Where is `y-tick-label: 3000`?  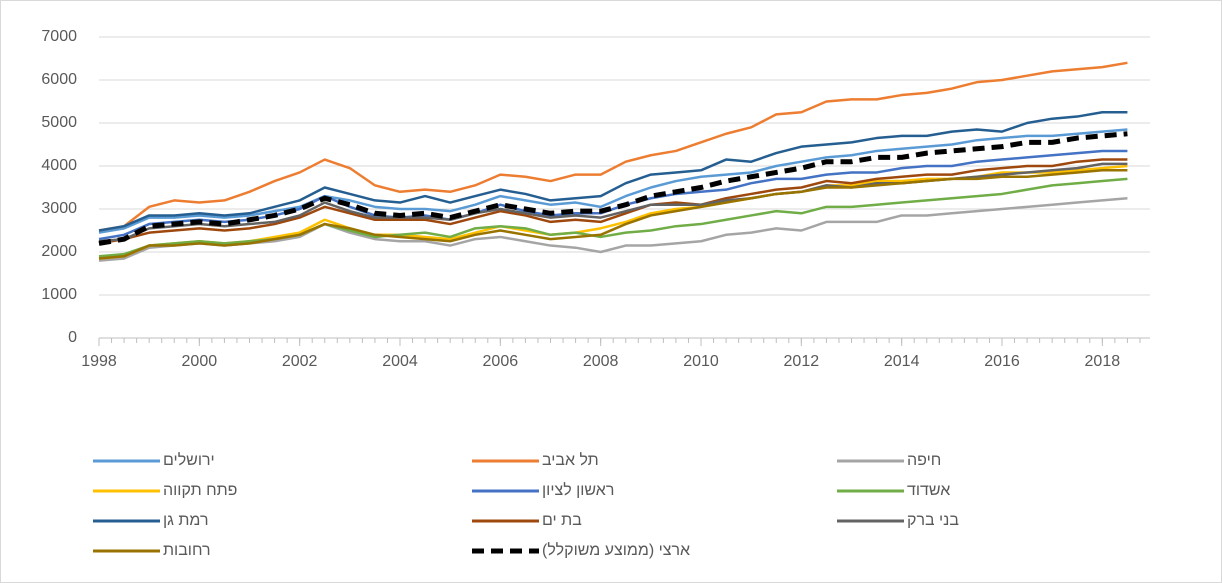 y-tick-label: 3000 is located at coordinates (59, 208).